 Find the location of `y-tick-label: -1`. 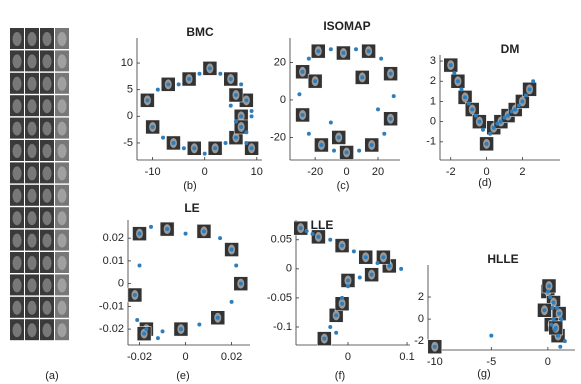

y-tick-label: -1 is located at coordinates (431, 142).